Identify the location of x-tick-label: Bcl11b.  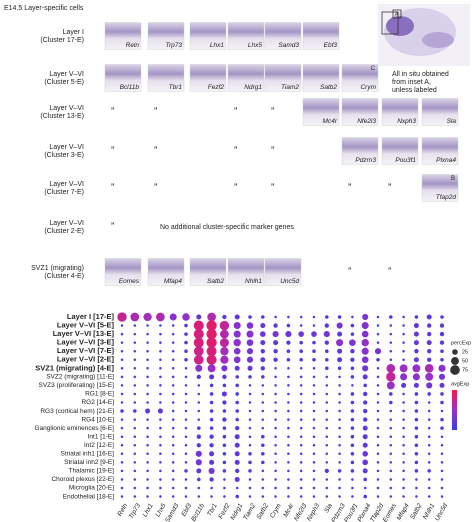
(198, 512).